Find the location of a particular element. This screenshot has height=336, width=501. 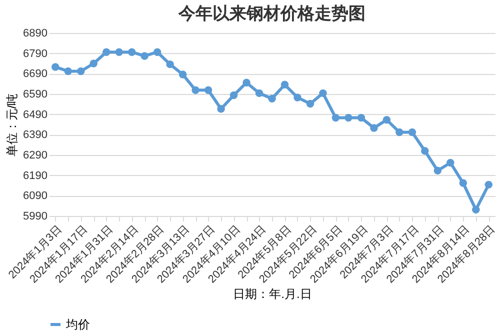

chart-title: 今年以来钢材价格走势图 is located at coordinates (272, 13).